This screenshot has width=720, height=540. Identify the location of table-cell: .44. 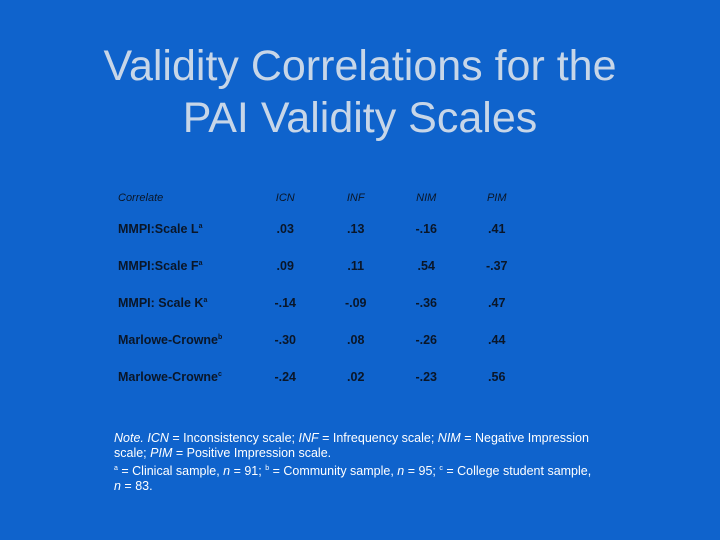
(497, 339).